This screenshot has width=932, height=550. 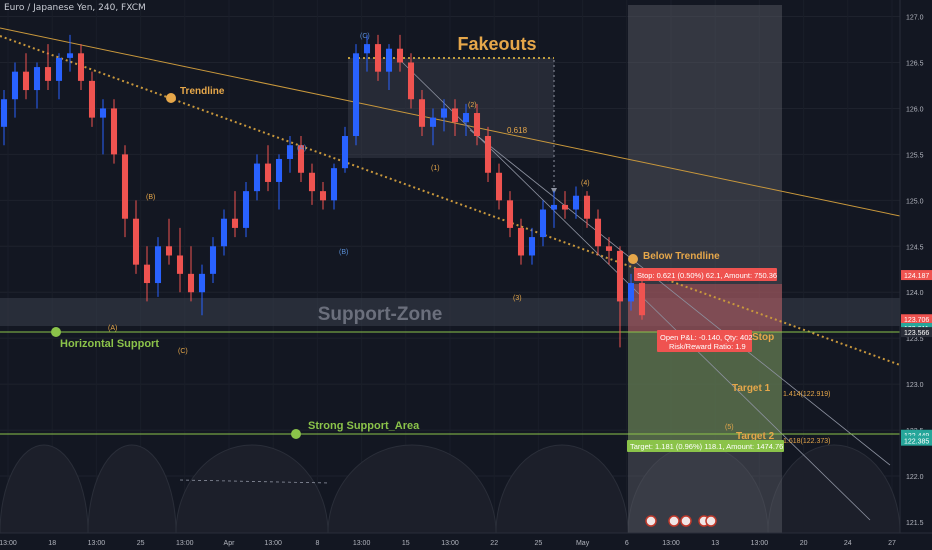 I want to click on target2-label: Target 2, so click(x=755, y=436).